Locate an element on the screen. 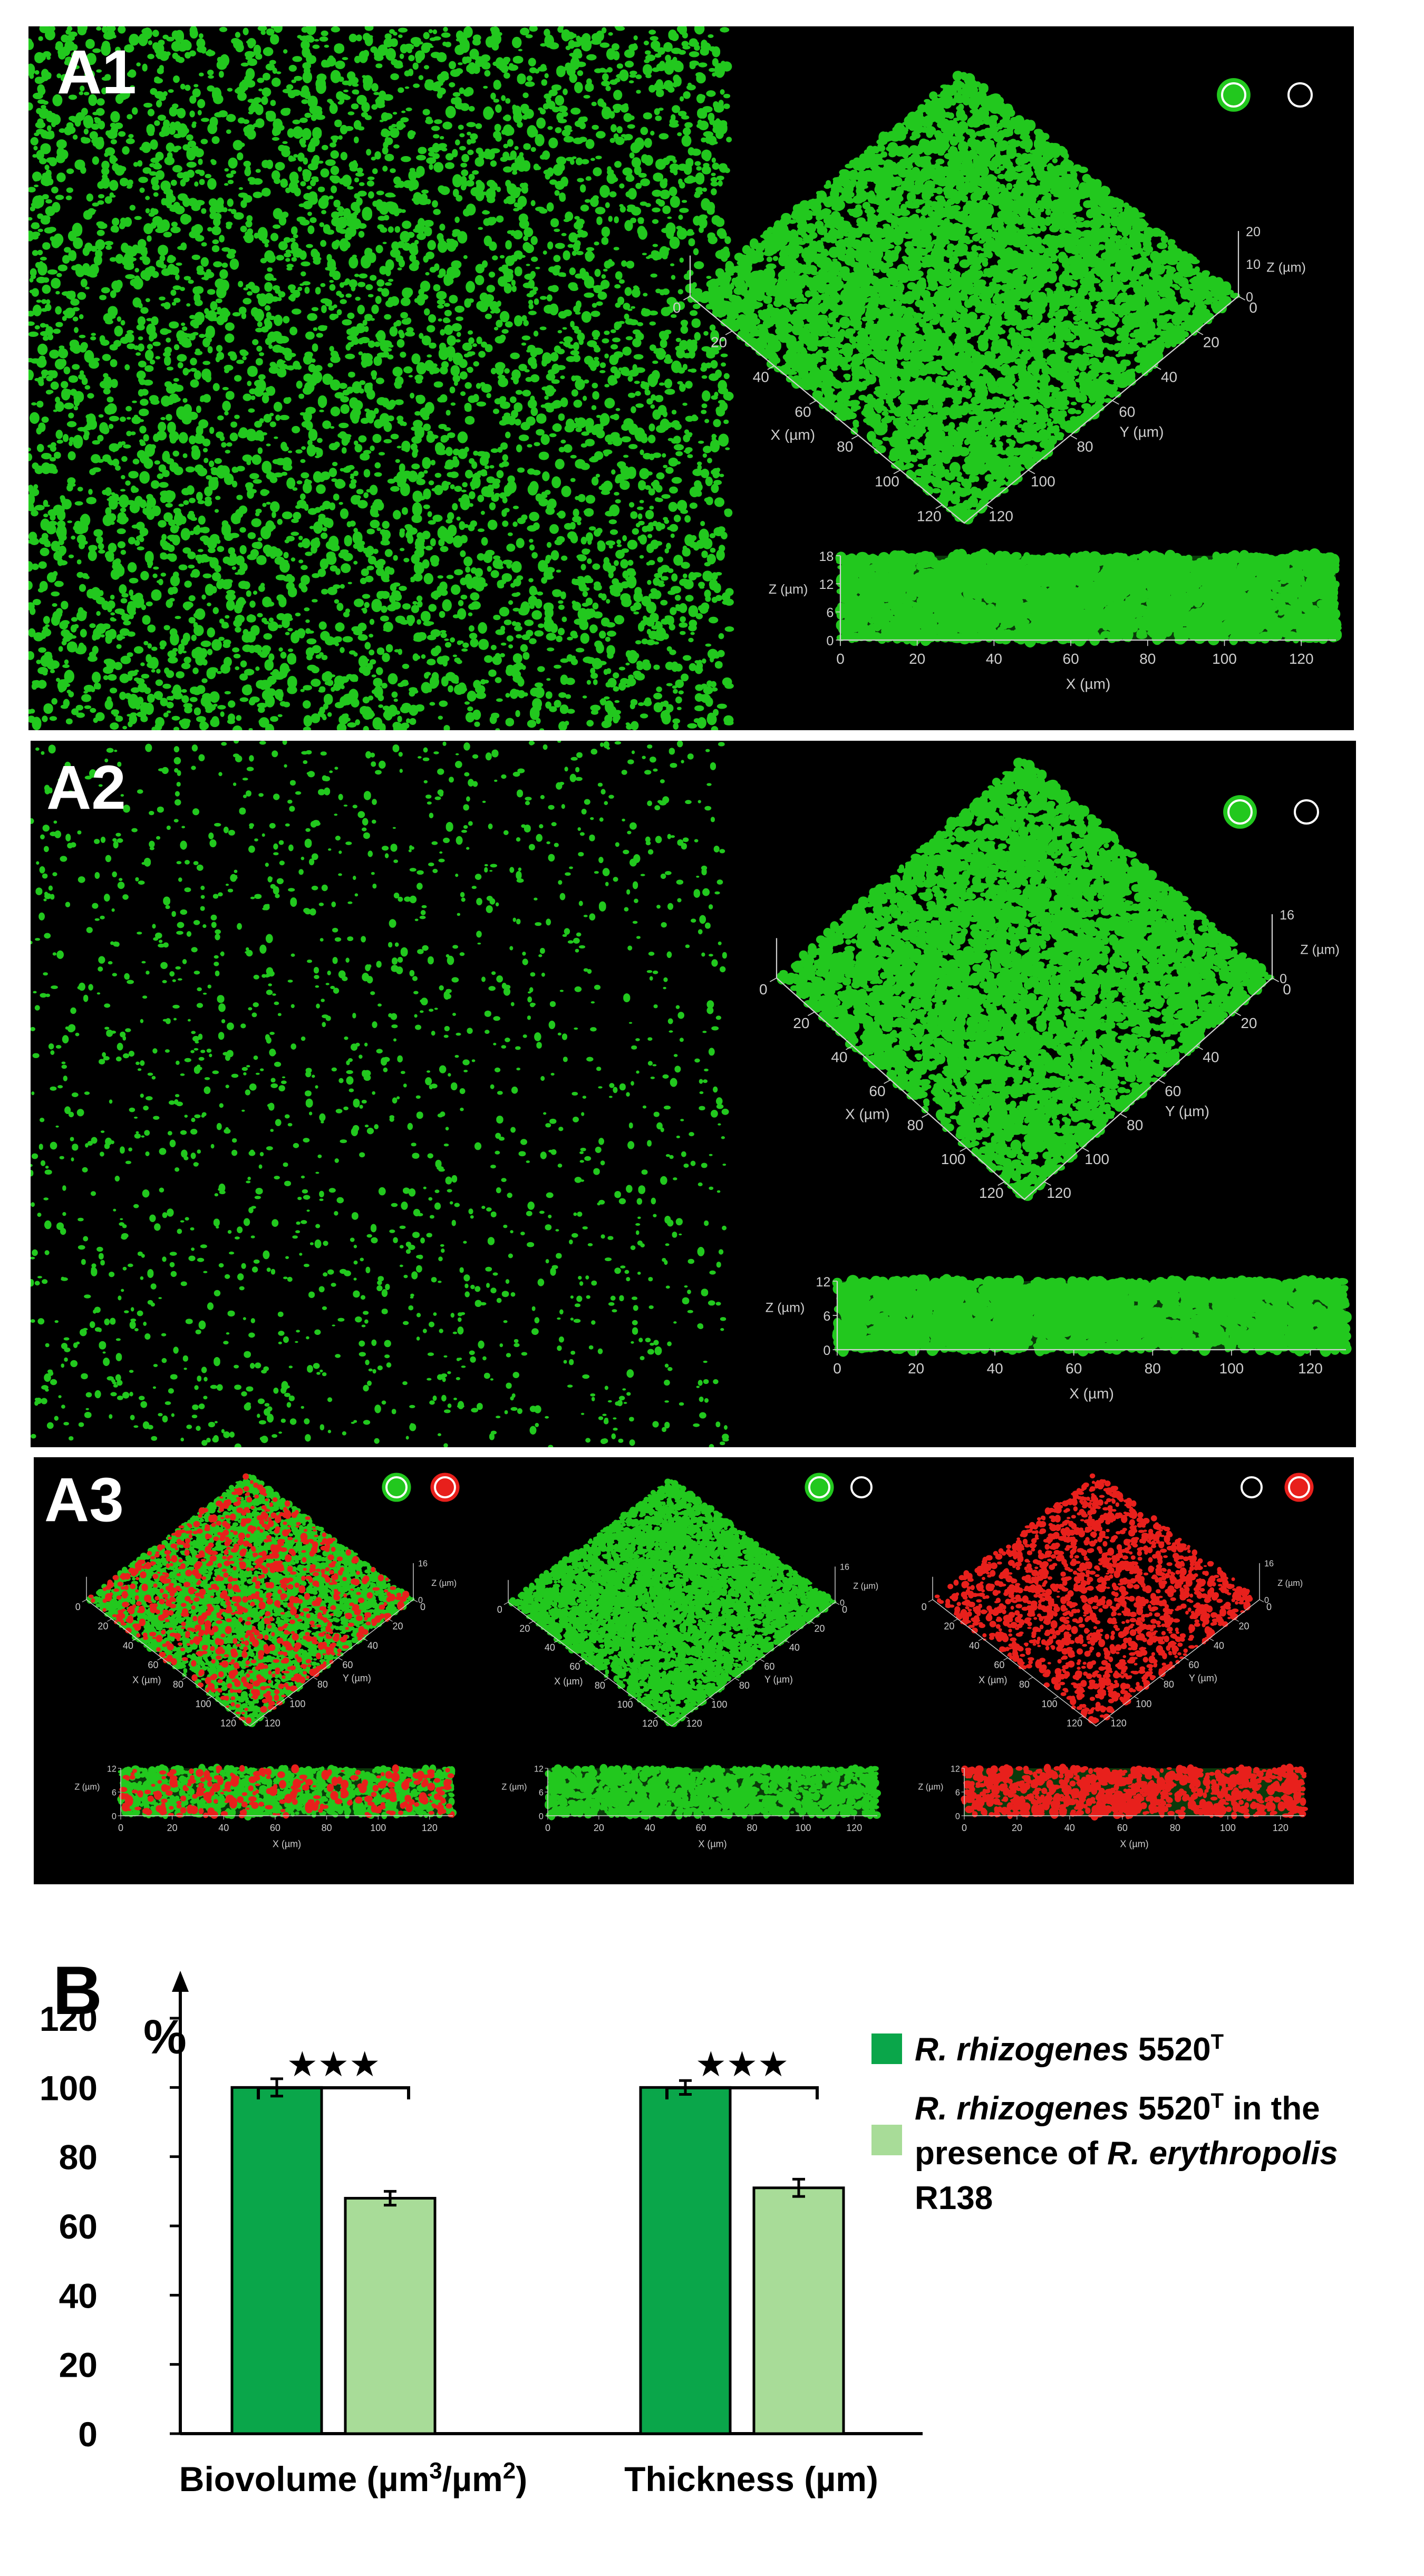 This screenshot has height=2576, width=1424. bar is located at coordinates (798, 2310).